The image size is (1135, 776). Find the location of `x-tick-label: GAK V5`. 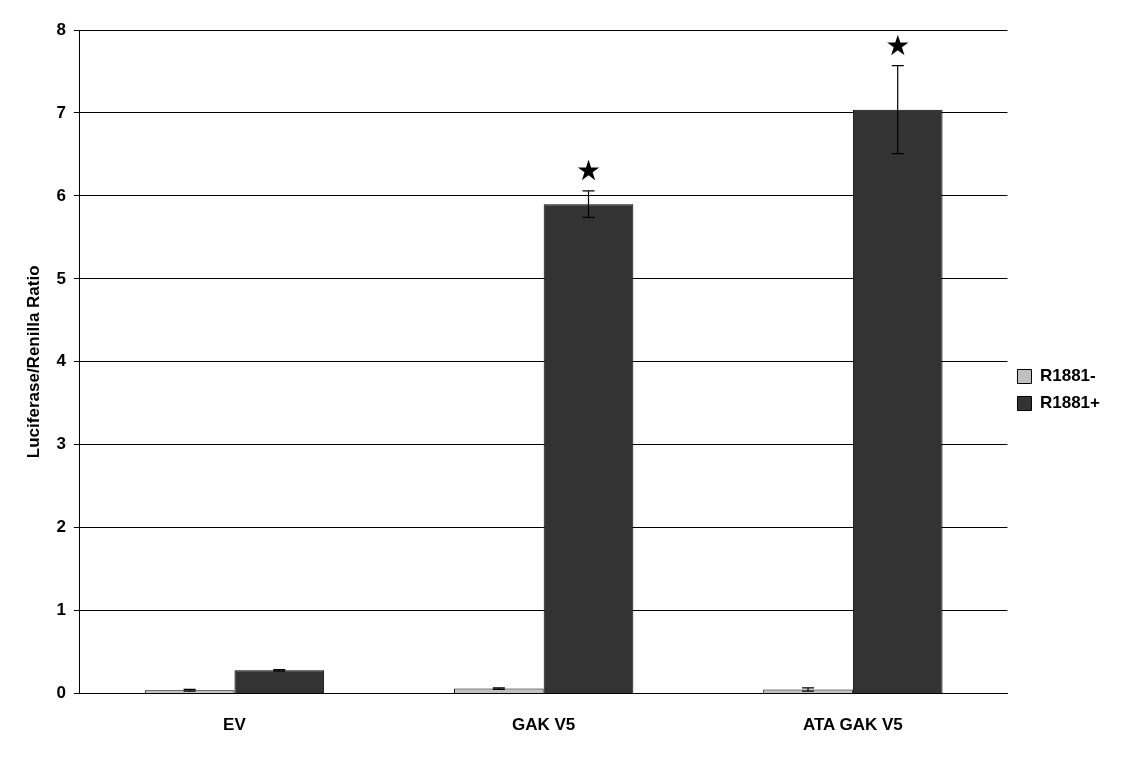

x-tick-label: GAK V5 is located at coordinates (544, 725).